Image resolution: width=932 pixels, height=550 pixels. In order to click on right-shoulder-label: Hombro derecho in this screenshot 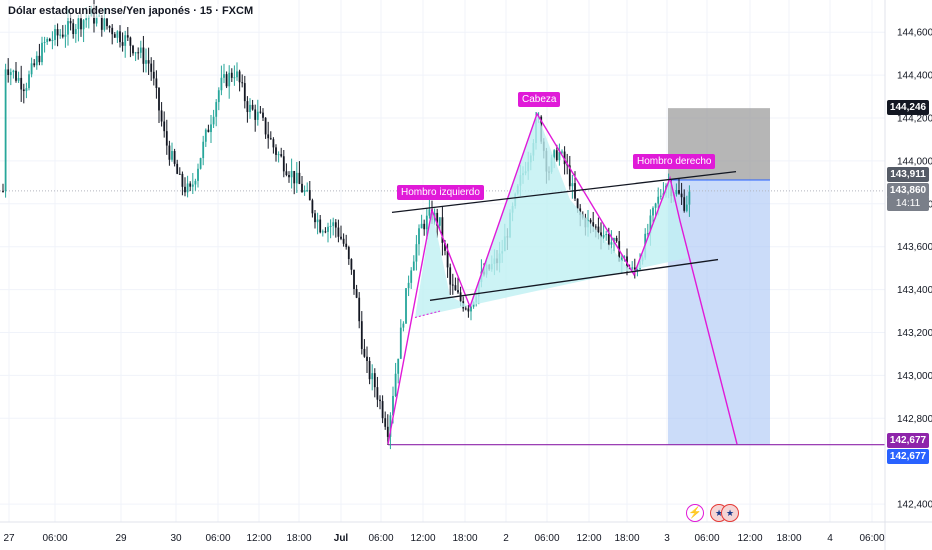, I will do `click(674, 161)`.